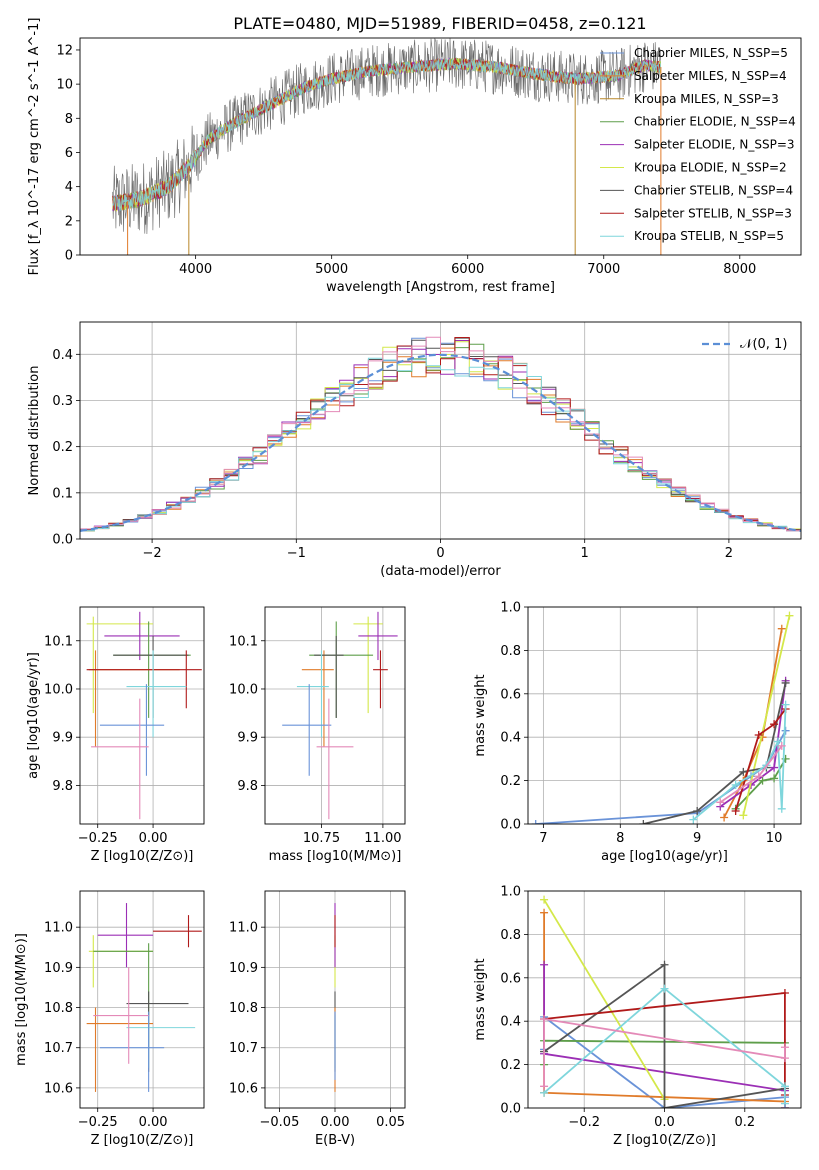 The width and height of the screenshot is (819, 1170). Describe the element at coordinates (739, 269) in the screenshot. I see `x-tick-label: 8000` at that location.